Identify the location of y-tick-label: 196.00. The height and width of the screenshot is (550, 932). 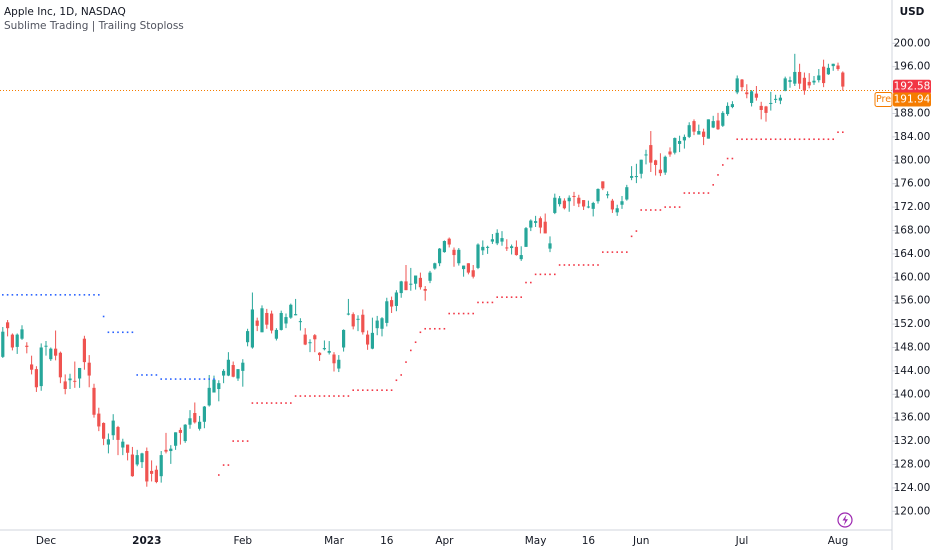
(912, 67).